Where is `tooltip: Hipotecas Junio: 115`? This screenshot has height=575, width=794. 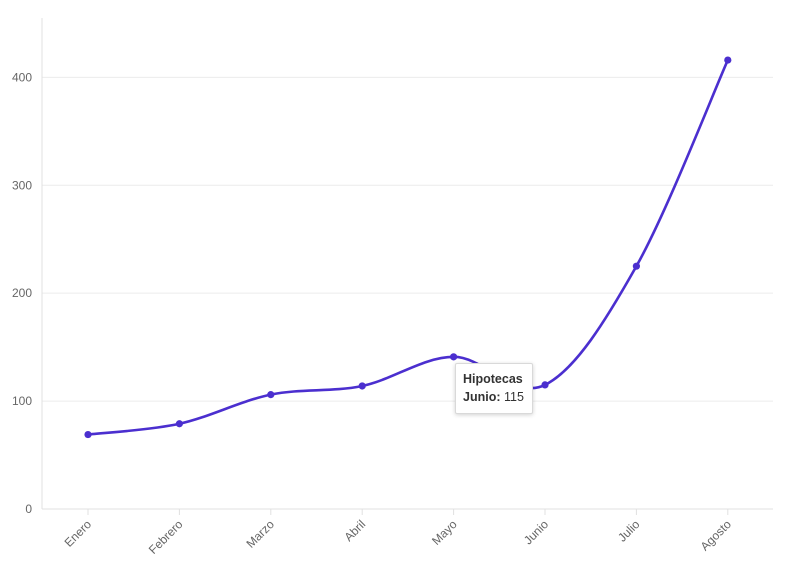 tooltip: Hipotecas Junio: 115 is located at coordinates (494, 388).